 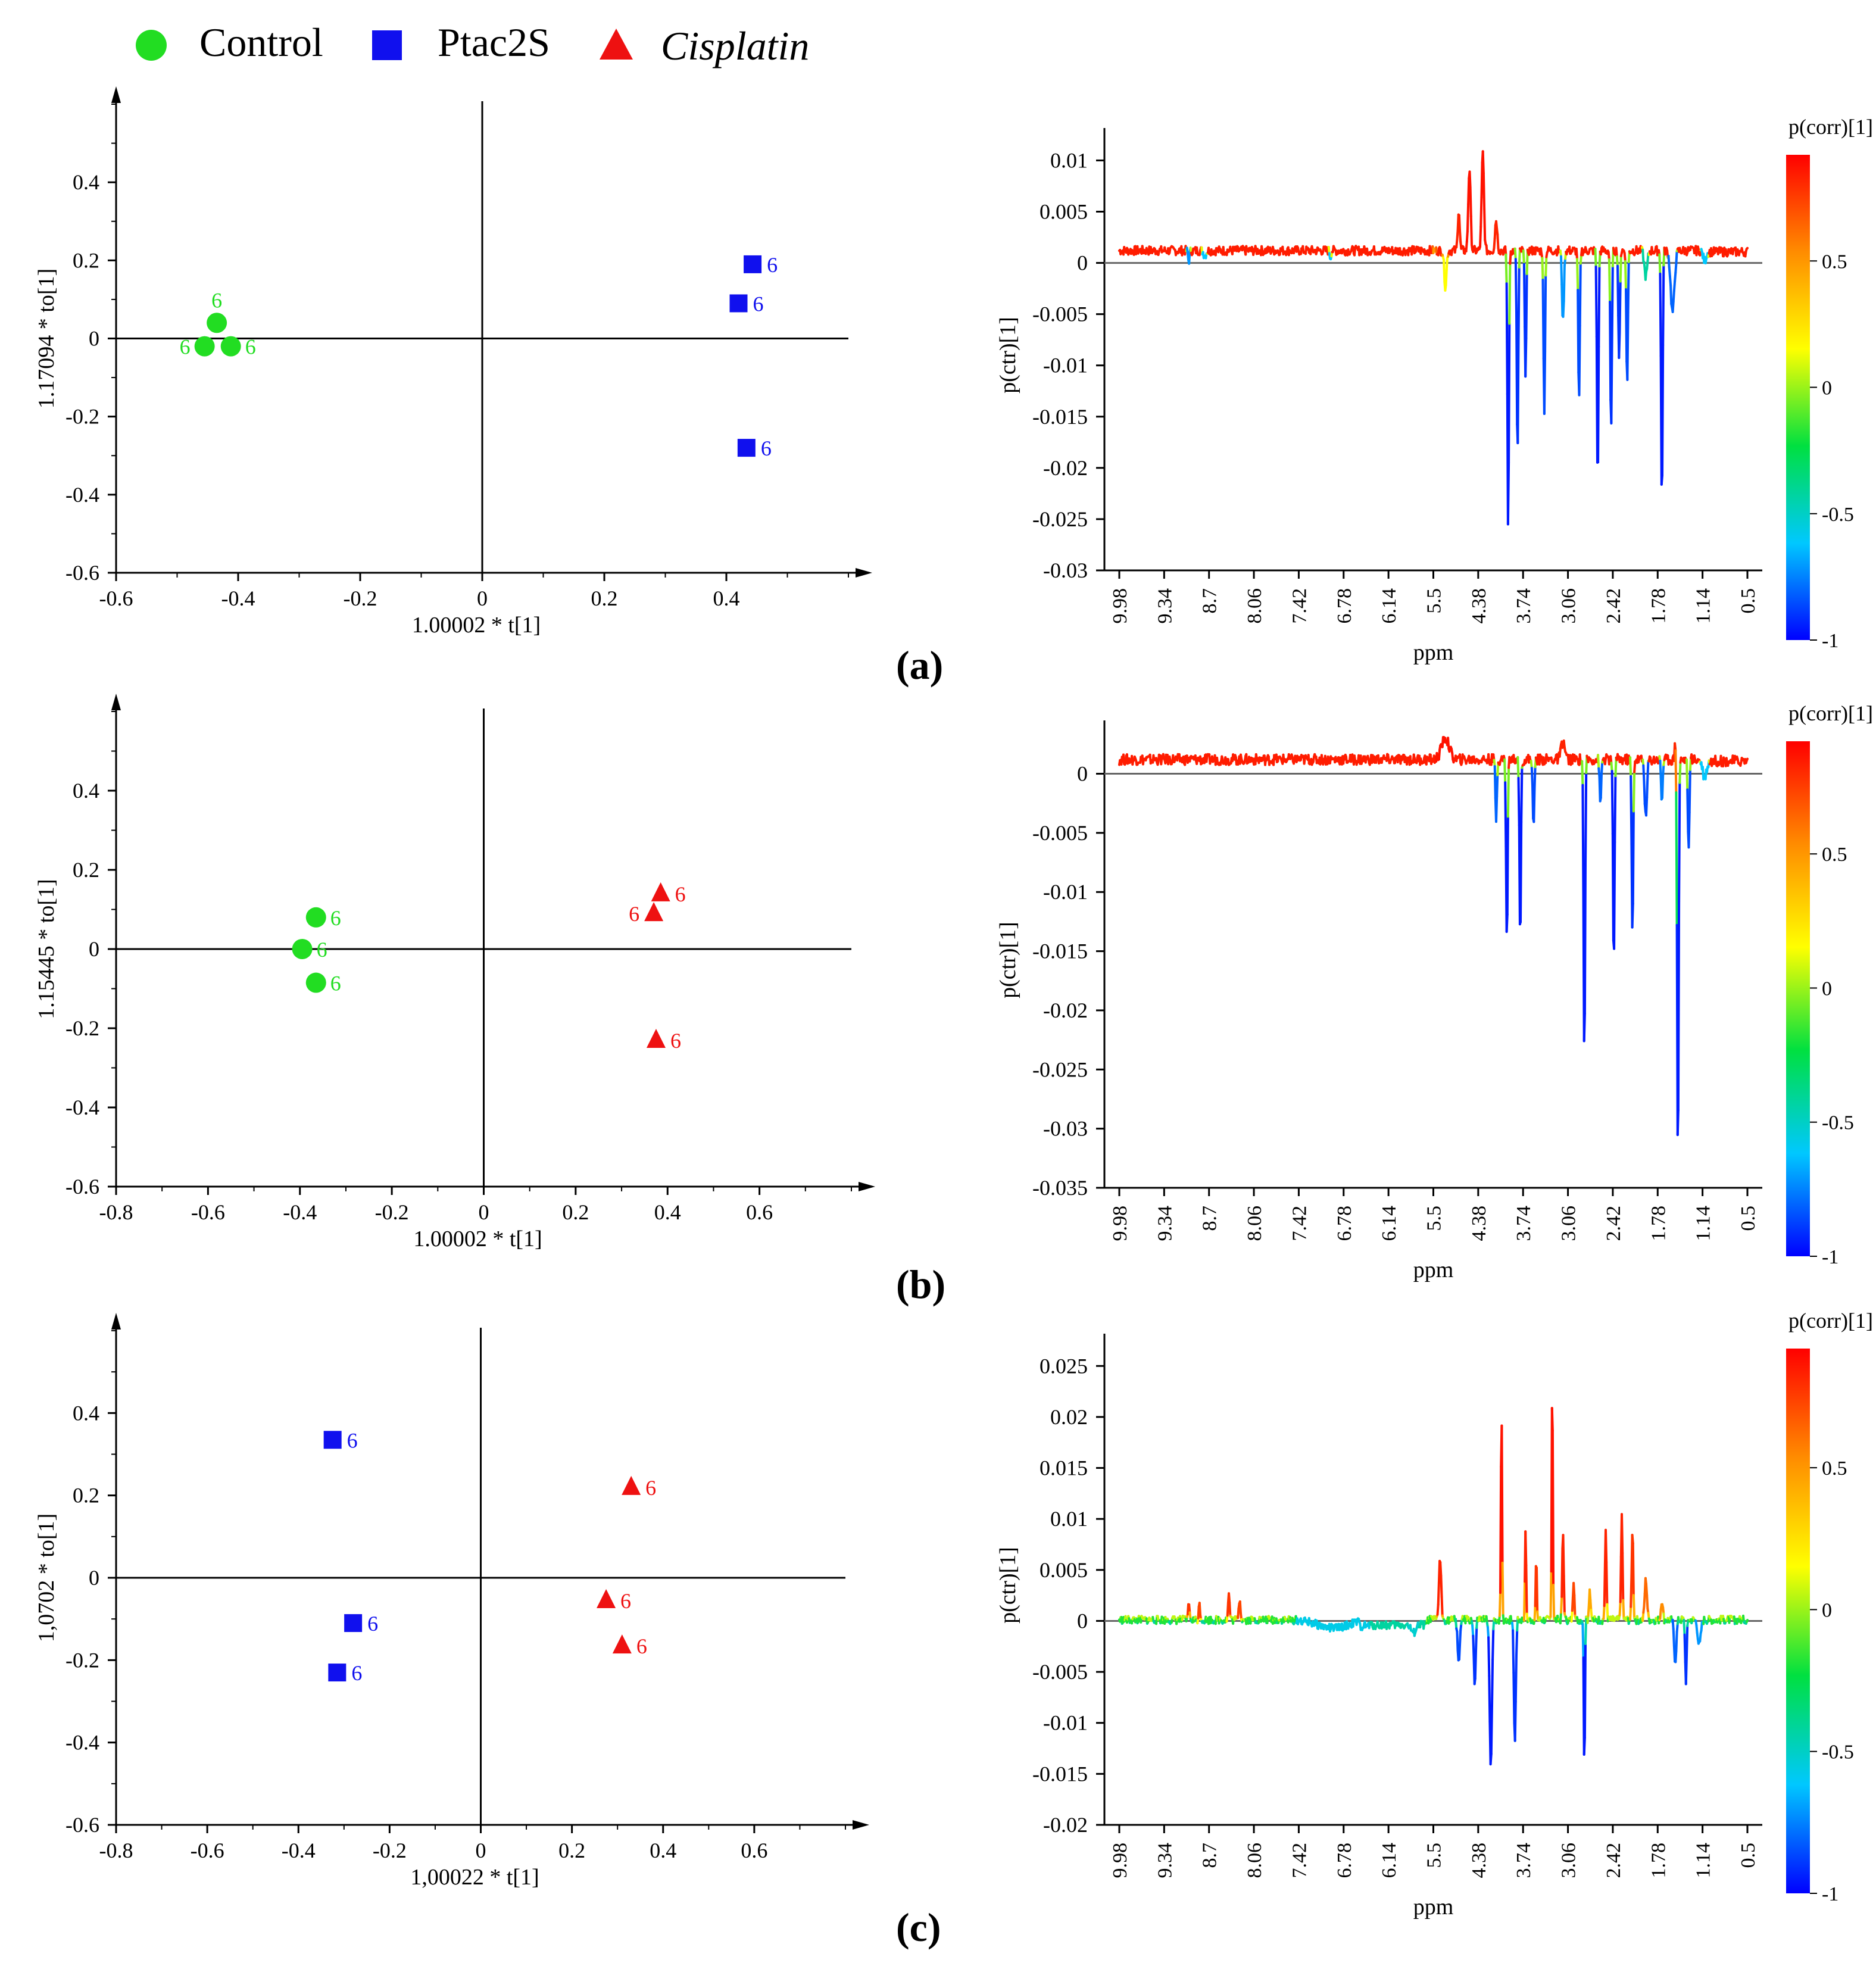 What do you see at coordinates (46, 1577) in the screenshot?
I see `y-axis-label: 1,0702 * to[1]` at bounding box center [46, 1577].